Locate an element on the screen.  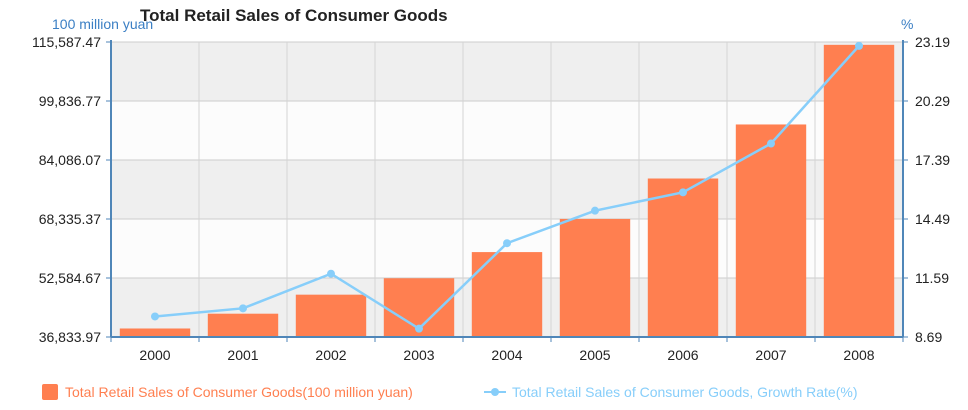
bar-2001 is located at coordinates (243, 325).